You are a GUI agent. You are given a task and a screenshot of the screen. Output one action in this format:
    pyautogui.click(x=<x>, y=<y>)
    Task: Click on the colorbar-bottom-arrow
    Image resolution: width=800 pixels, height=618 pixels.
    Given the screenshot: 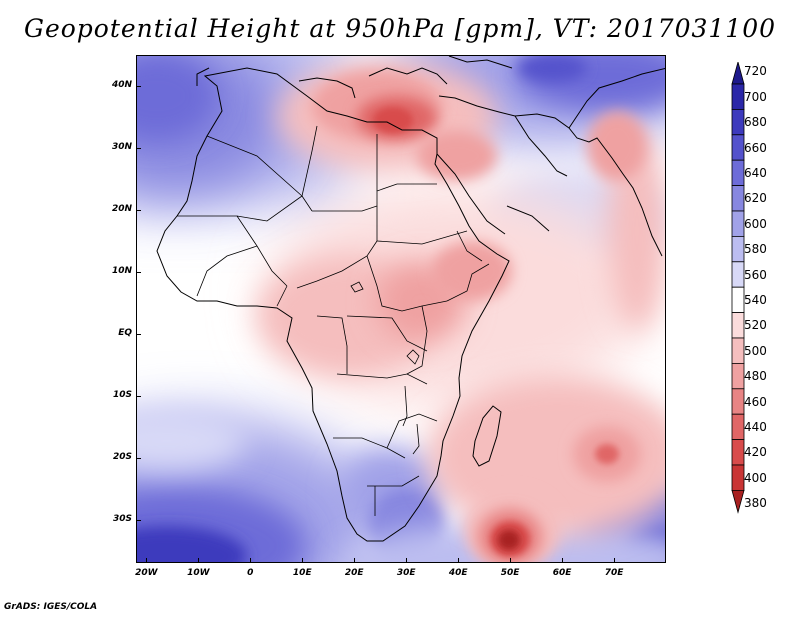 What is the action you would take?
    pyautogui.click(x=738, y=501)
    